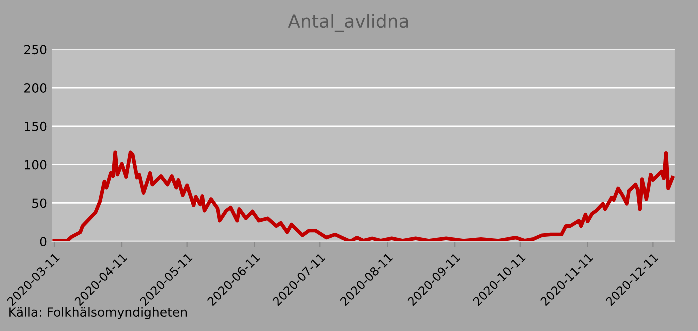 This screenshot has width=698, height=331. What do you see at coordinates (35, 50) in the screenshot?
I see `y-tick-label: 250` at bounding box center [35, 50].